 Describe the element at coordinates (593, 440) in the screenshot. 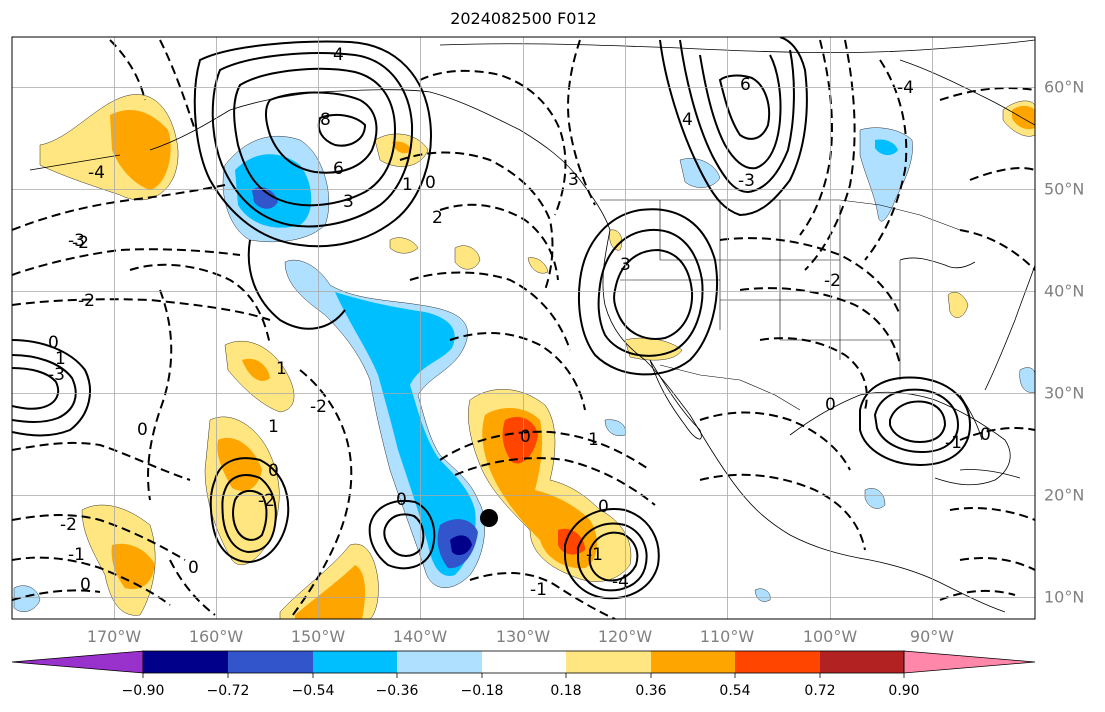

I see `contour-label: 1` at that location.